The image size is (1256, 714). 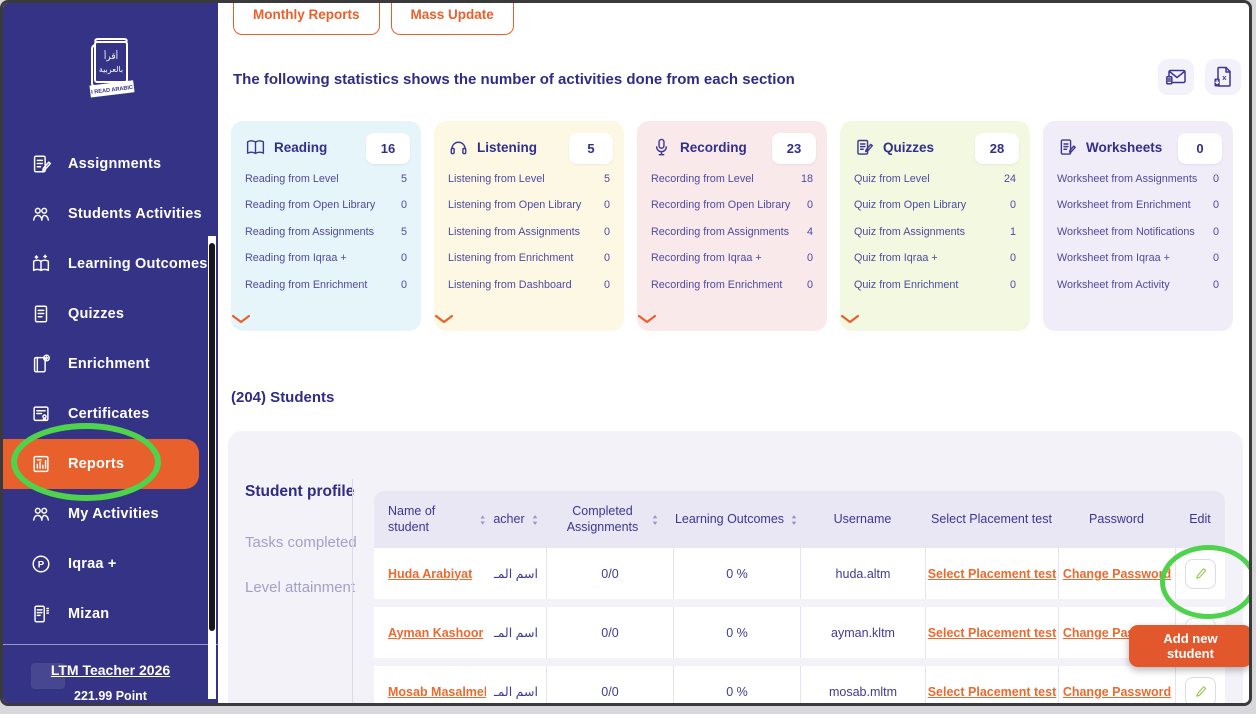 I want to click on stat-label: Listening from Dashboard, so click(x=510, y=284).